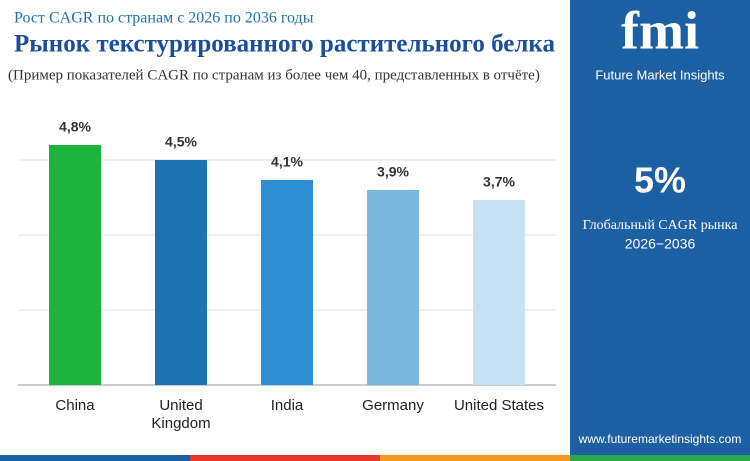  What do you see at coordinates (181, 414) in the screenshot?
I see `x-tick-label: United Kingdom` at bounding box center [181, 414].